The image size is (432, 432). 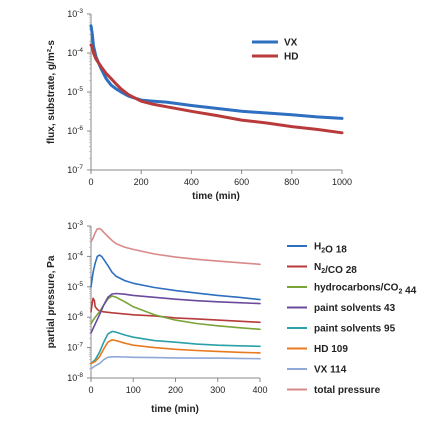 What do you see at coordinates (80, 375) in the screenshot?
I see `pressure-y-tick-exponent: -8` at bounding box center [80, 375].